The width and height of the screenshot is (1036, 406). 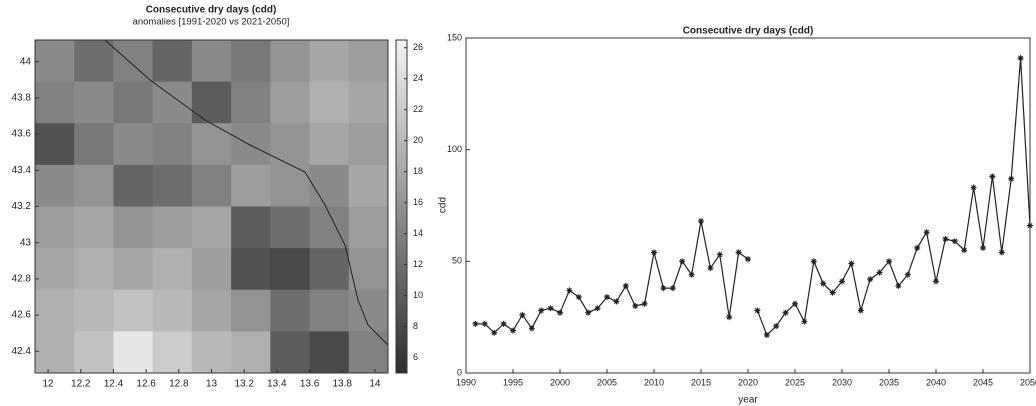 I want to click on x-tick-label: 1995, so click(x=513, y=382).